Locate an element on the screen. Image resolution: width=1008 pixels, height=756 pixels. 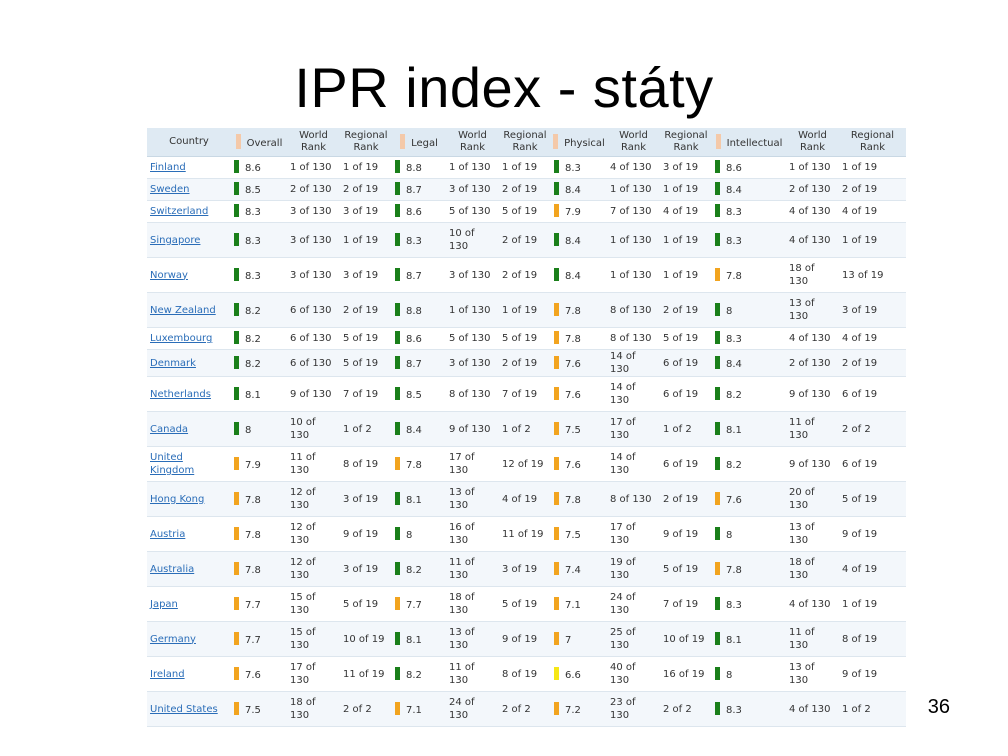
legal-score: 7.1 is located at coordinates (414, 710).